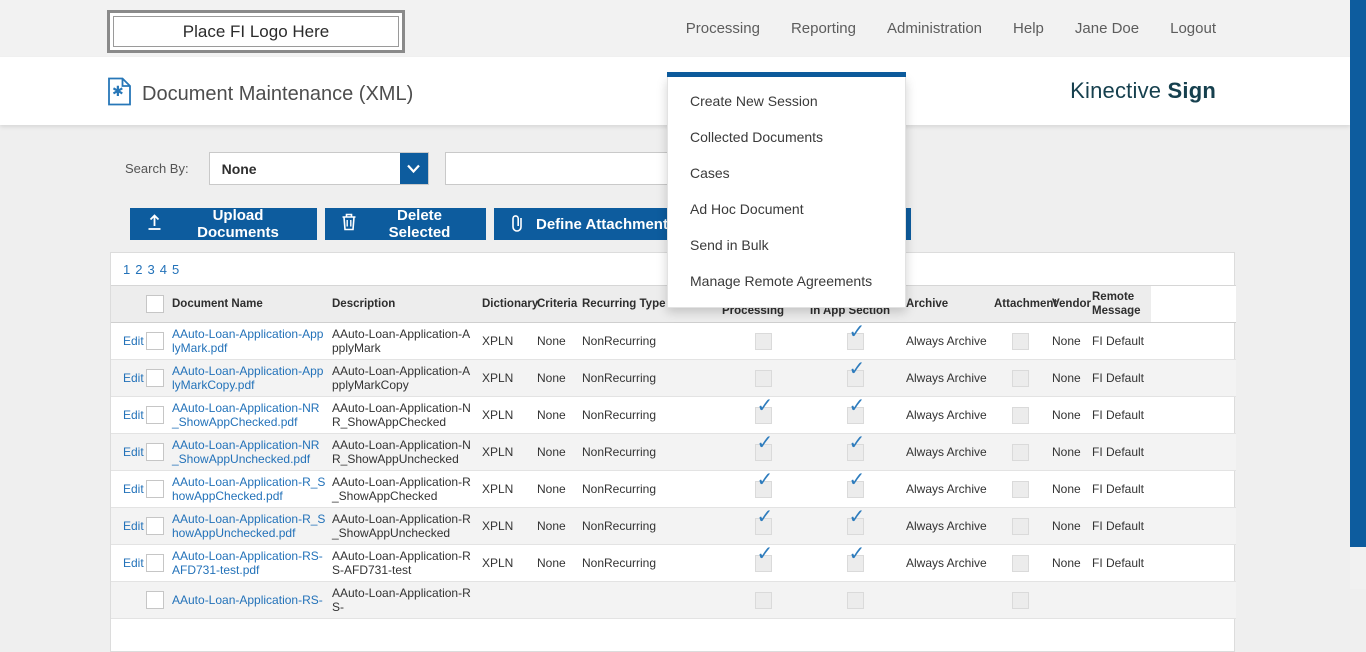 This screenshot has width=1366, height=652. What do you see at coordinates (649, 600) in the screenshot?
I see `recurring-type-cell` at bounding box center [649, 600].